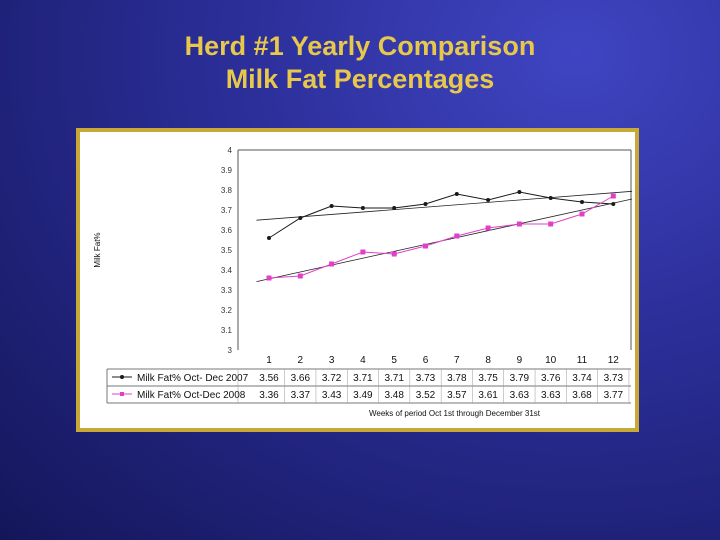 Image resolution: width=720 pixels, height=540 pixels. Describe the element at coordinates (227, 170) in the screenshot. I see `y-tick-label: 3.9` at that location.